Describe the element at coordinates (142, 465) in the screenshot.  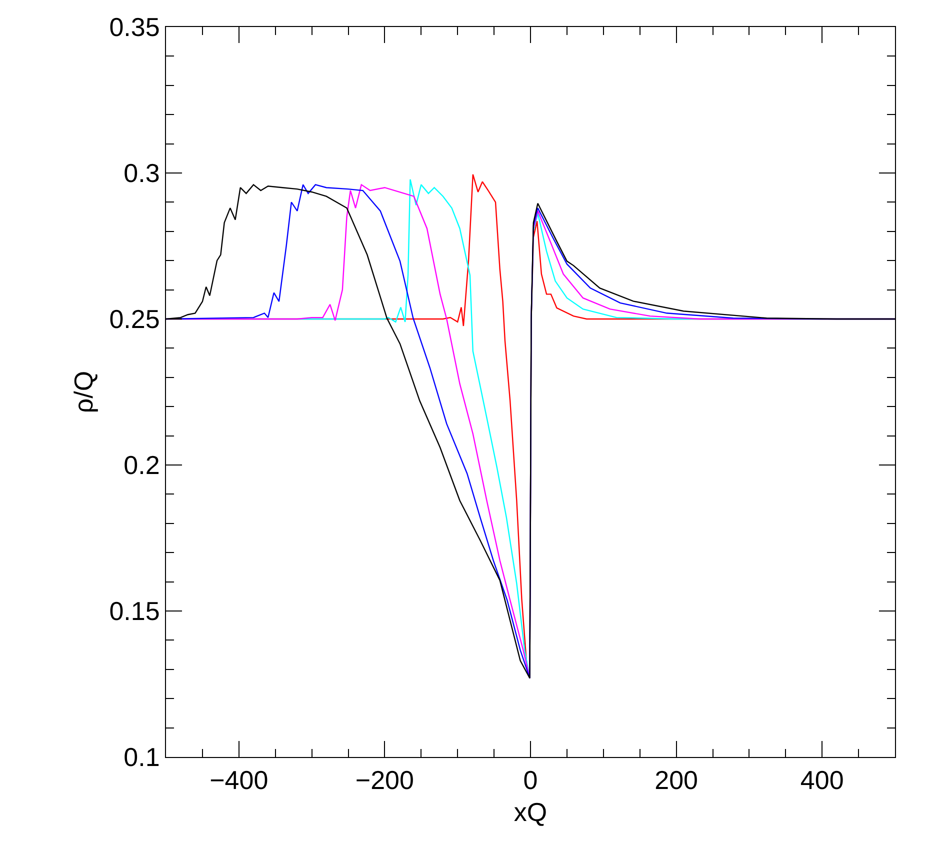
I see `y-tick-label: 0.2` at that location.